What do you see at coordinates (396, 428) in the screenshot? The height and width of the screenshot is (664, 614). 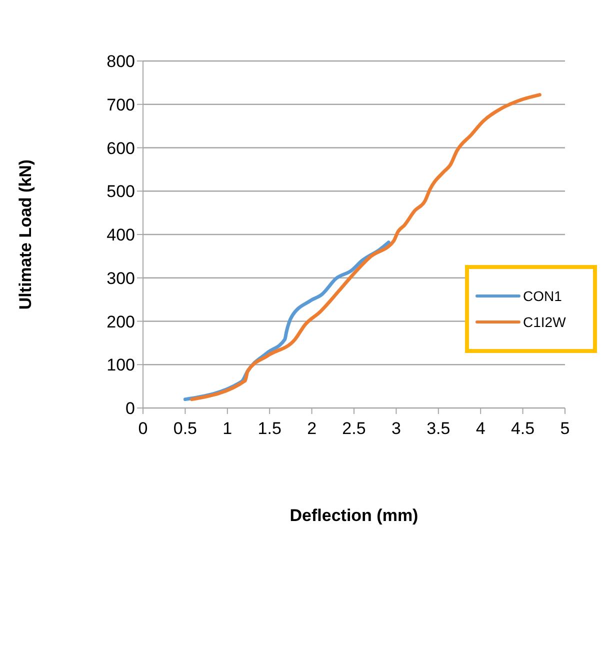 I see `x-tick-label: 3` at bounding box center [396, 428].